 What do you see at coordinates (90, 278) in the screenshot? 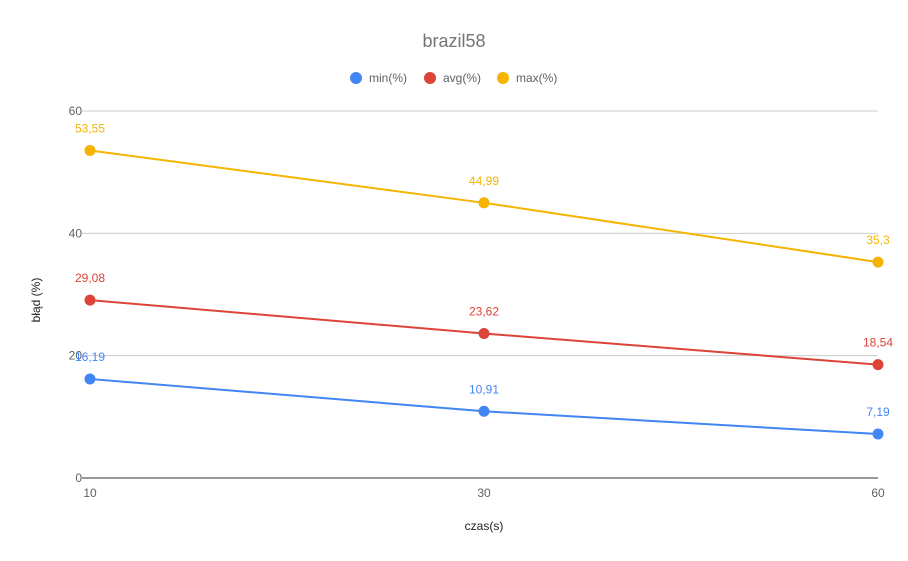
I see `data-label: 29,08` at bounding box center [90, 278].